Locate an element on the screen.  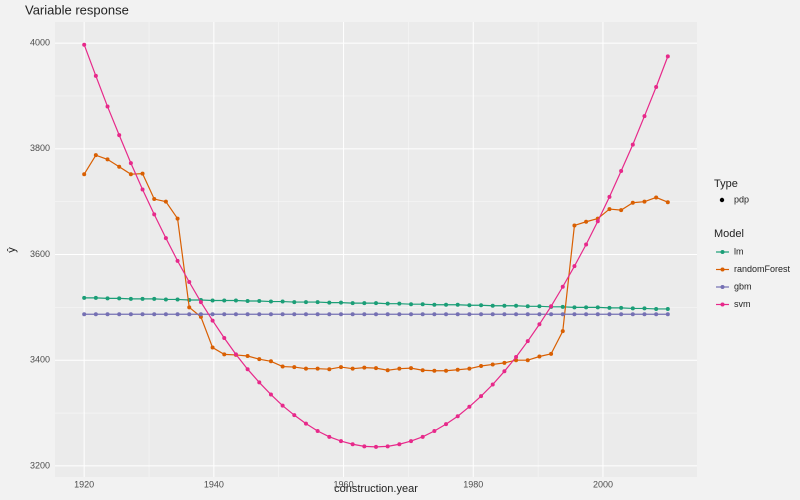
x-tick-label: 1960 is located at coordinates (344, 484).